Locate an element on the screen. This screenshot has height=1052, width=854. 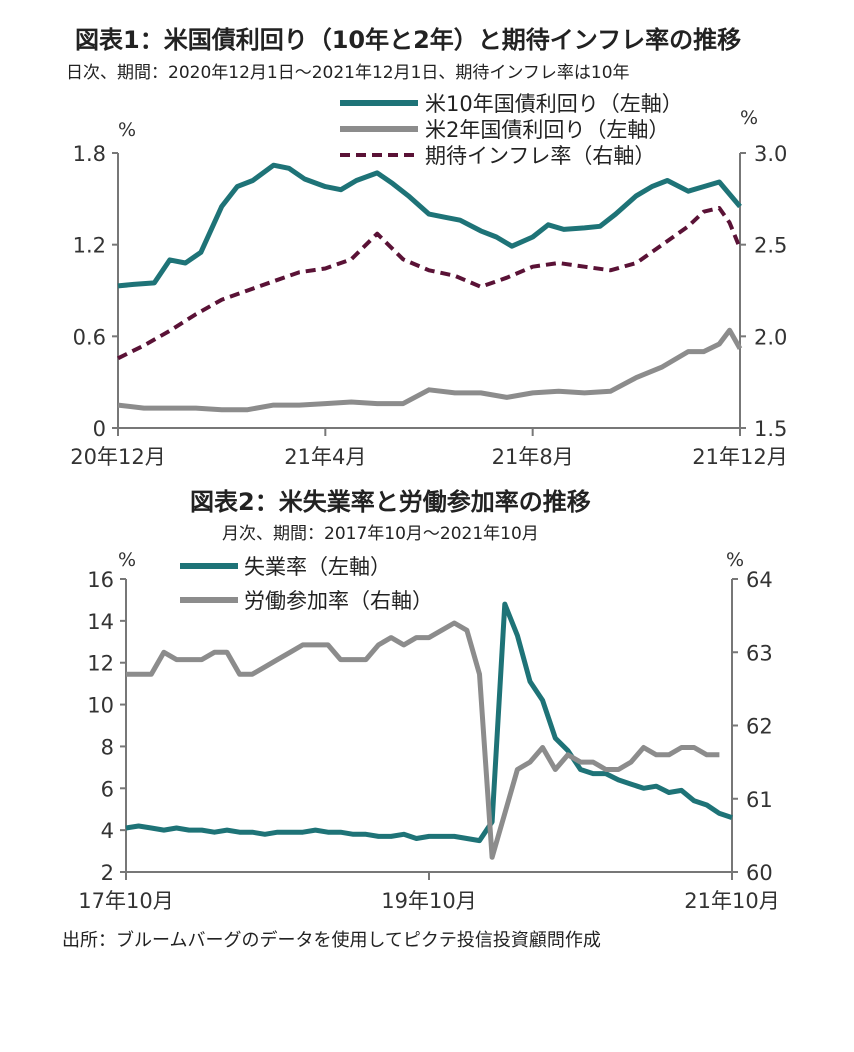
x-tick-label: 19年10月 is located at coordinates (428, 901).